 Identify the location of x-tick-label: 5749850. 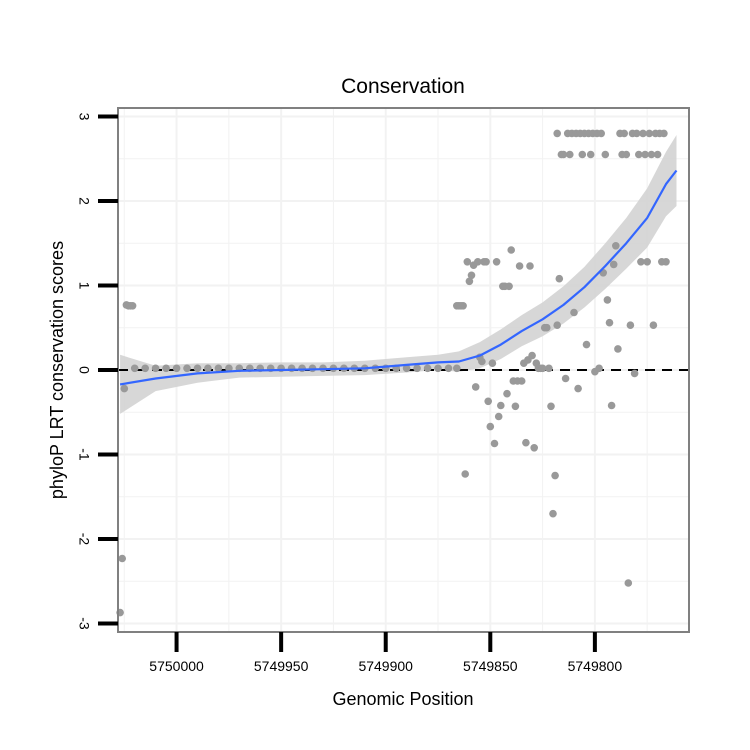
(490, 666).